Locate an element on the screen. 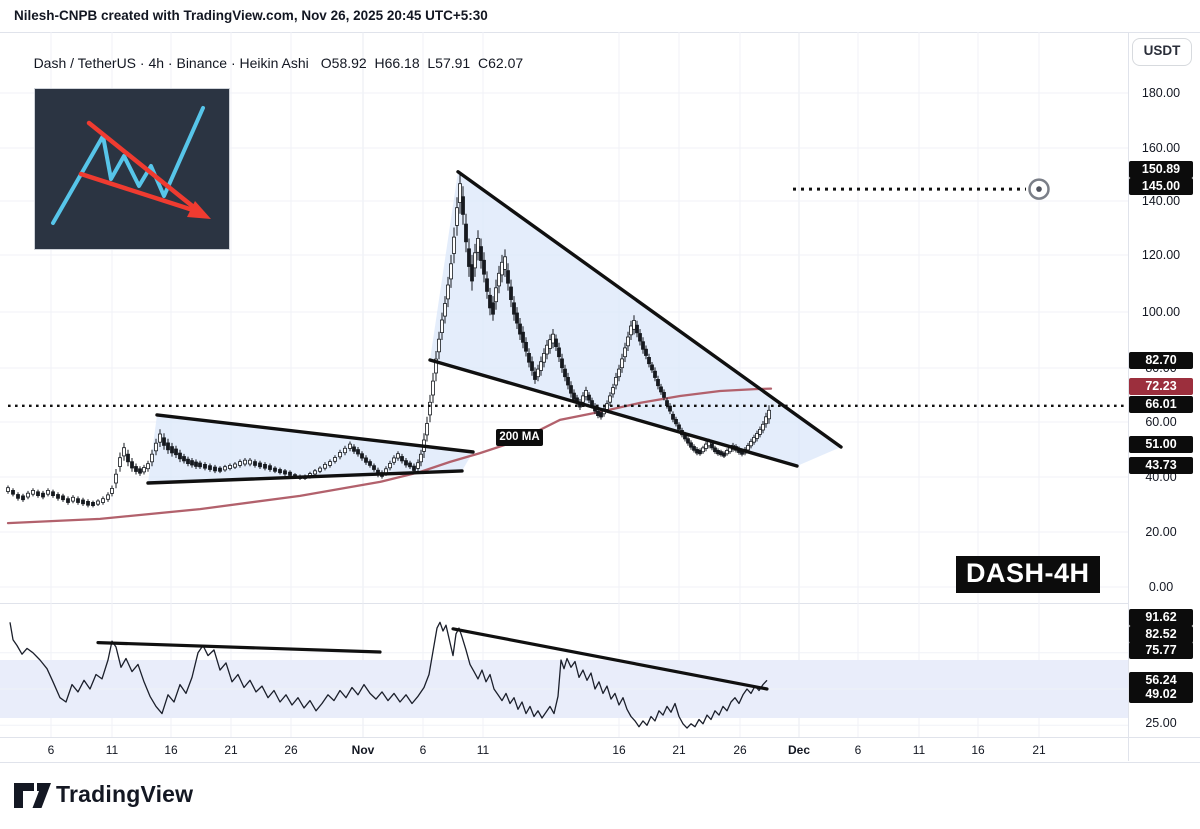 The height and width of the screenshot is (829, 1200). falling-wedge-illustration is located at coordinates (132, 169).